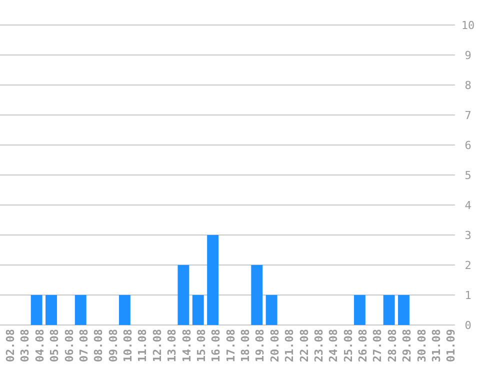  Describe the element at coordinates (113, 345) in the screenshot. I see `x-tick-label: 09.08` at that location.